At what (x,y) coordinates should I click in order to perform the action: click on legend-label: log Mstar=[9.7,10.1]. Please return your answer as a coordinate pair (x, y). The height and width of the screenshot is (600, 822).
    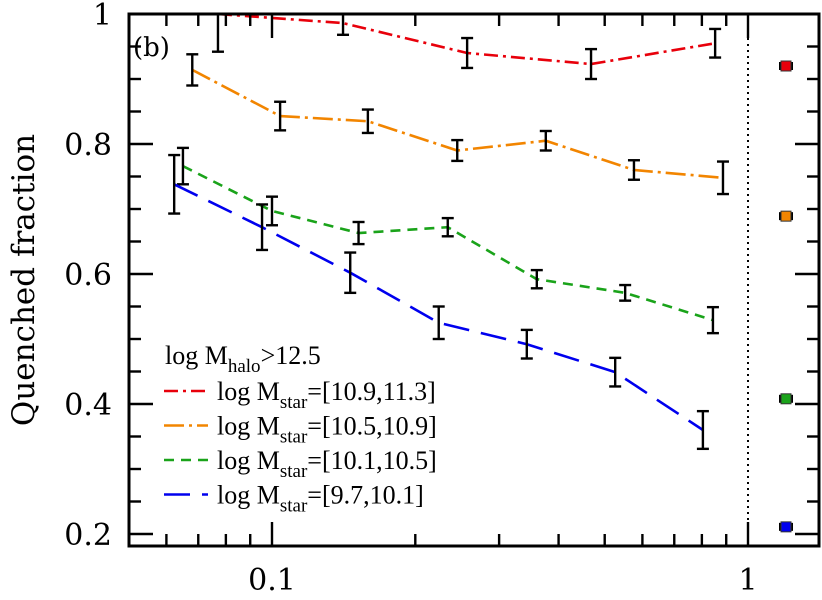
    Looking at the image, I should click on (320, 499).